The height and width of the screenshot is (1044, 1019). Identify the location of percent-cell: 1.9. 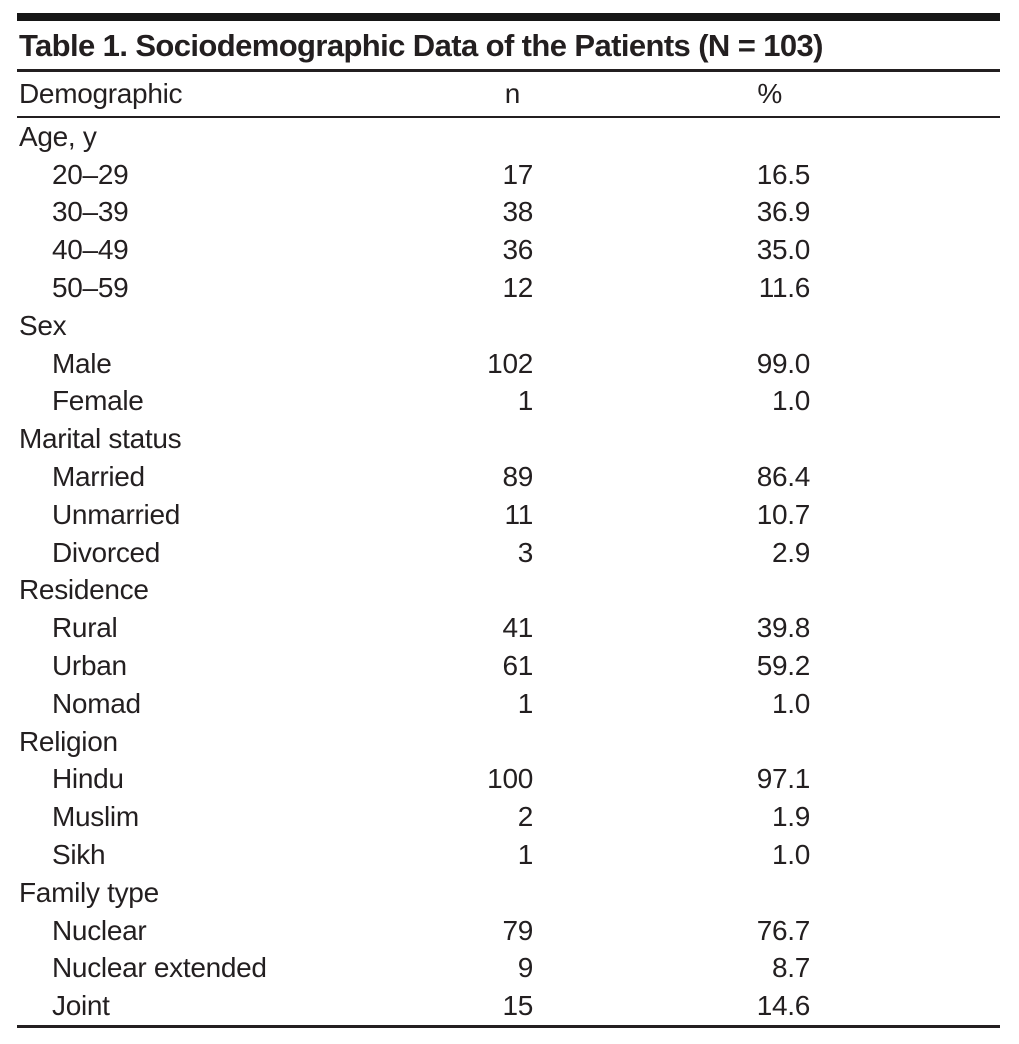
(790, 817).